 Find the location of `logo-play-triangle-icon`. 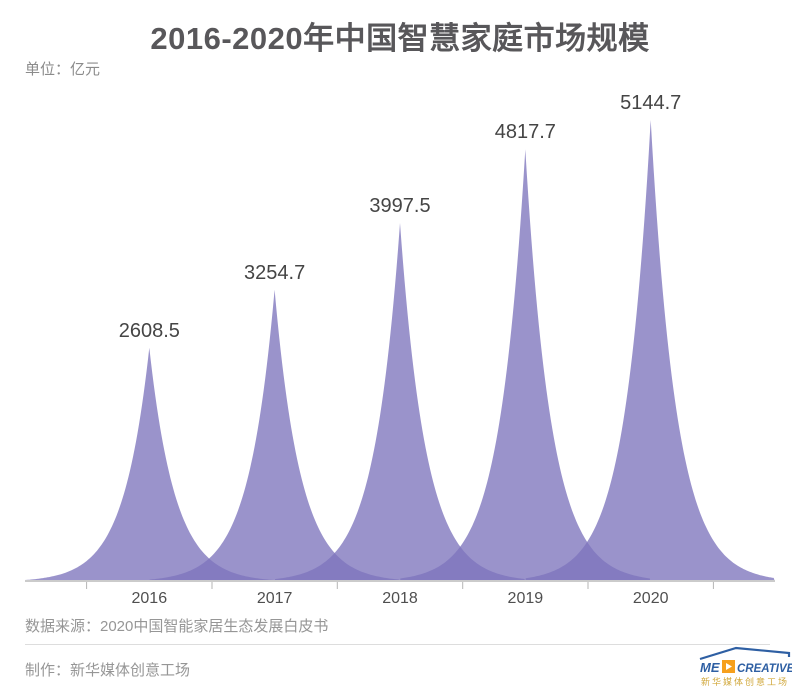

logo-play-triangle-icon is located at coordinates (729, 666).